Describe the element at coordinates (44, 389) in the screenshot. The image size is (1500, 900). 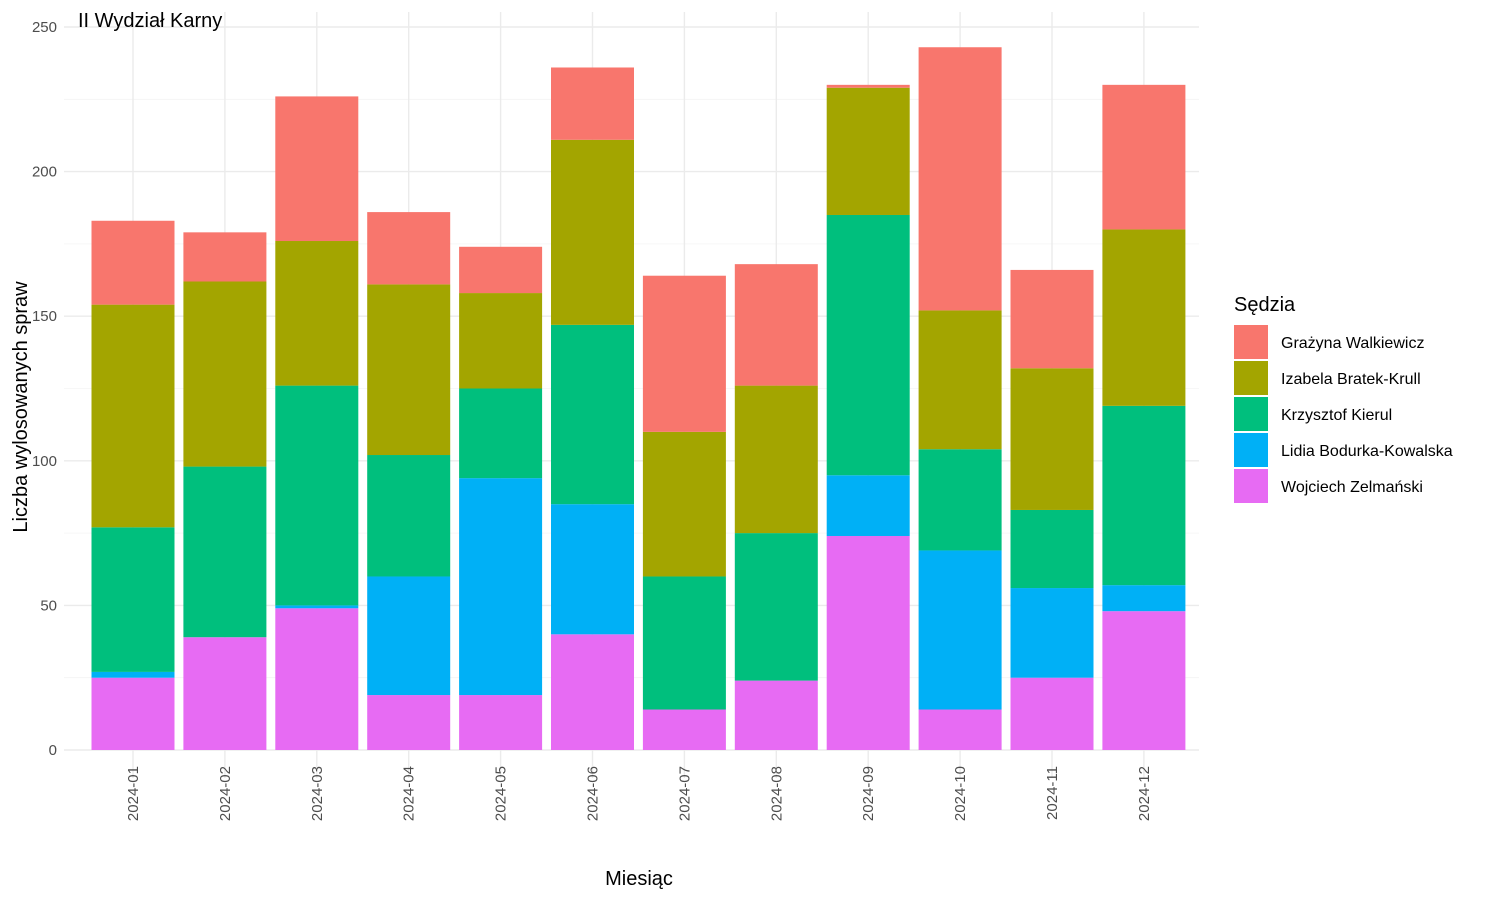
I see `y-axis-ticks: 0 50 100 150 200 250` at that location.